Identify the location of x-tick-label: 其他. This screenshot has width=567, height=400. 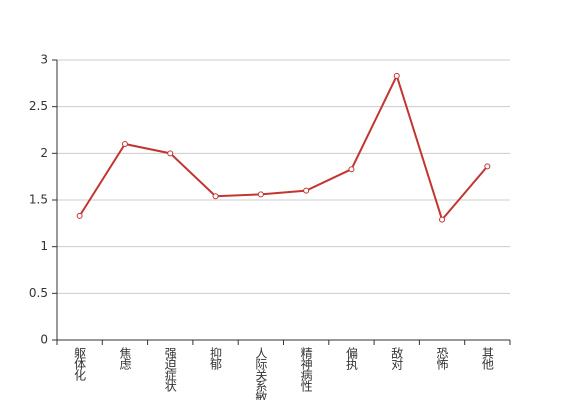
(487, 358).